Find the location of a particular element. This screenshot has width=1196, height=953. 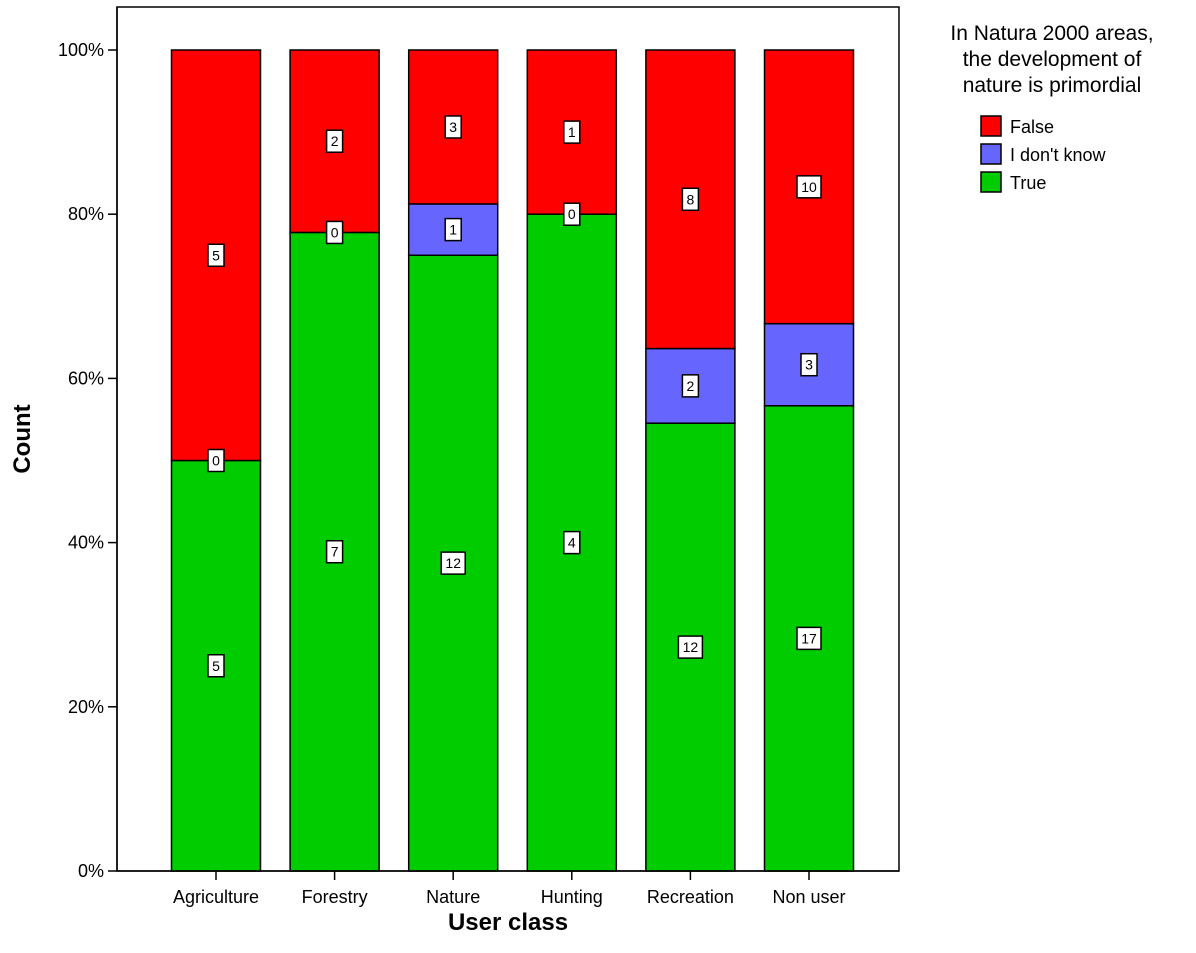

y-tick-label: 100% is located at coordinates (81, 50).